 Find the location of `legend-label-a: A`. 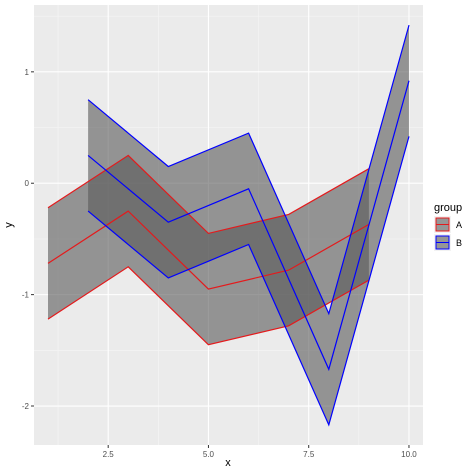

legend-label-a: A is located at coordinates (459, 225).